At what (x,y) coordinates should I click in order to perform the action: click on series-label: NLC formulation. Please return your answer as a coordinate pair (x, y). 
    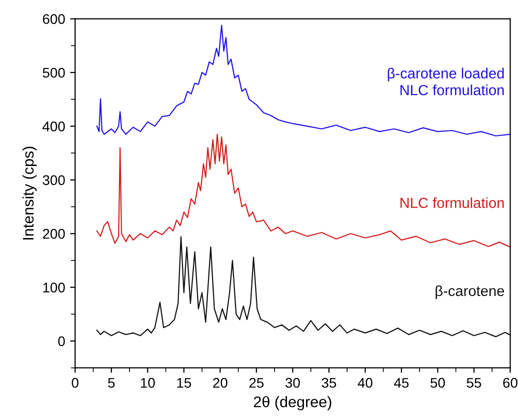
    Looking at the image, I should click on (452, 202).